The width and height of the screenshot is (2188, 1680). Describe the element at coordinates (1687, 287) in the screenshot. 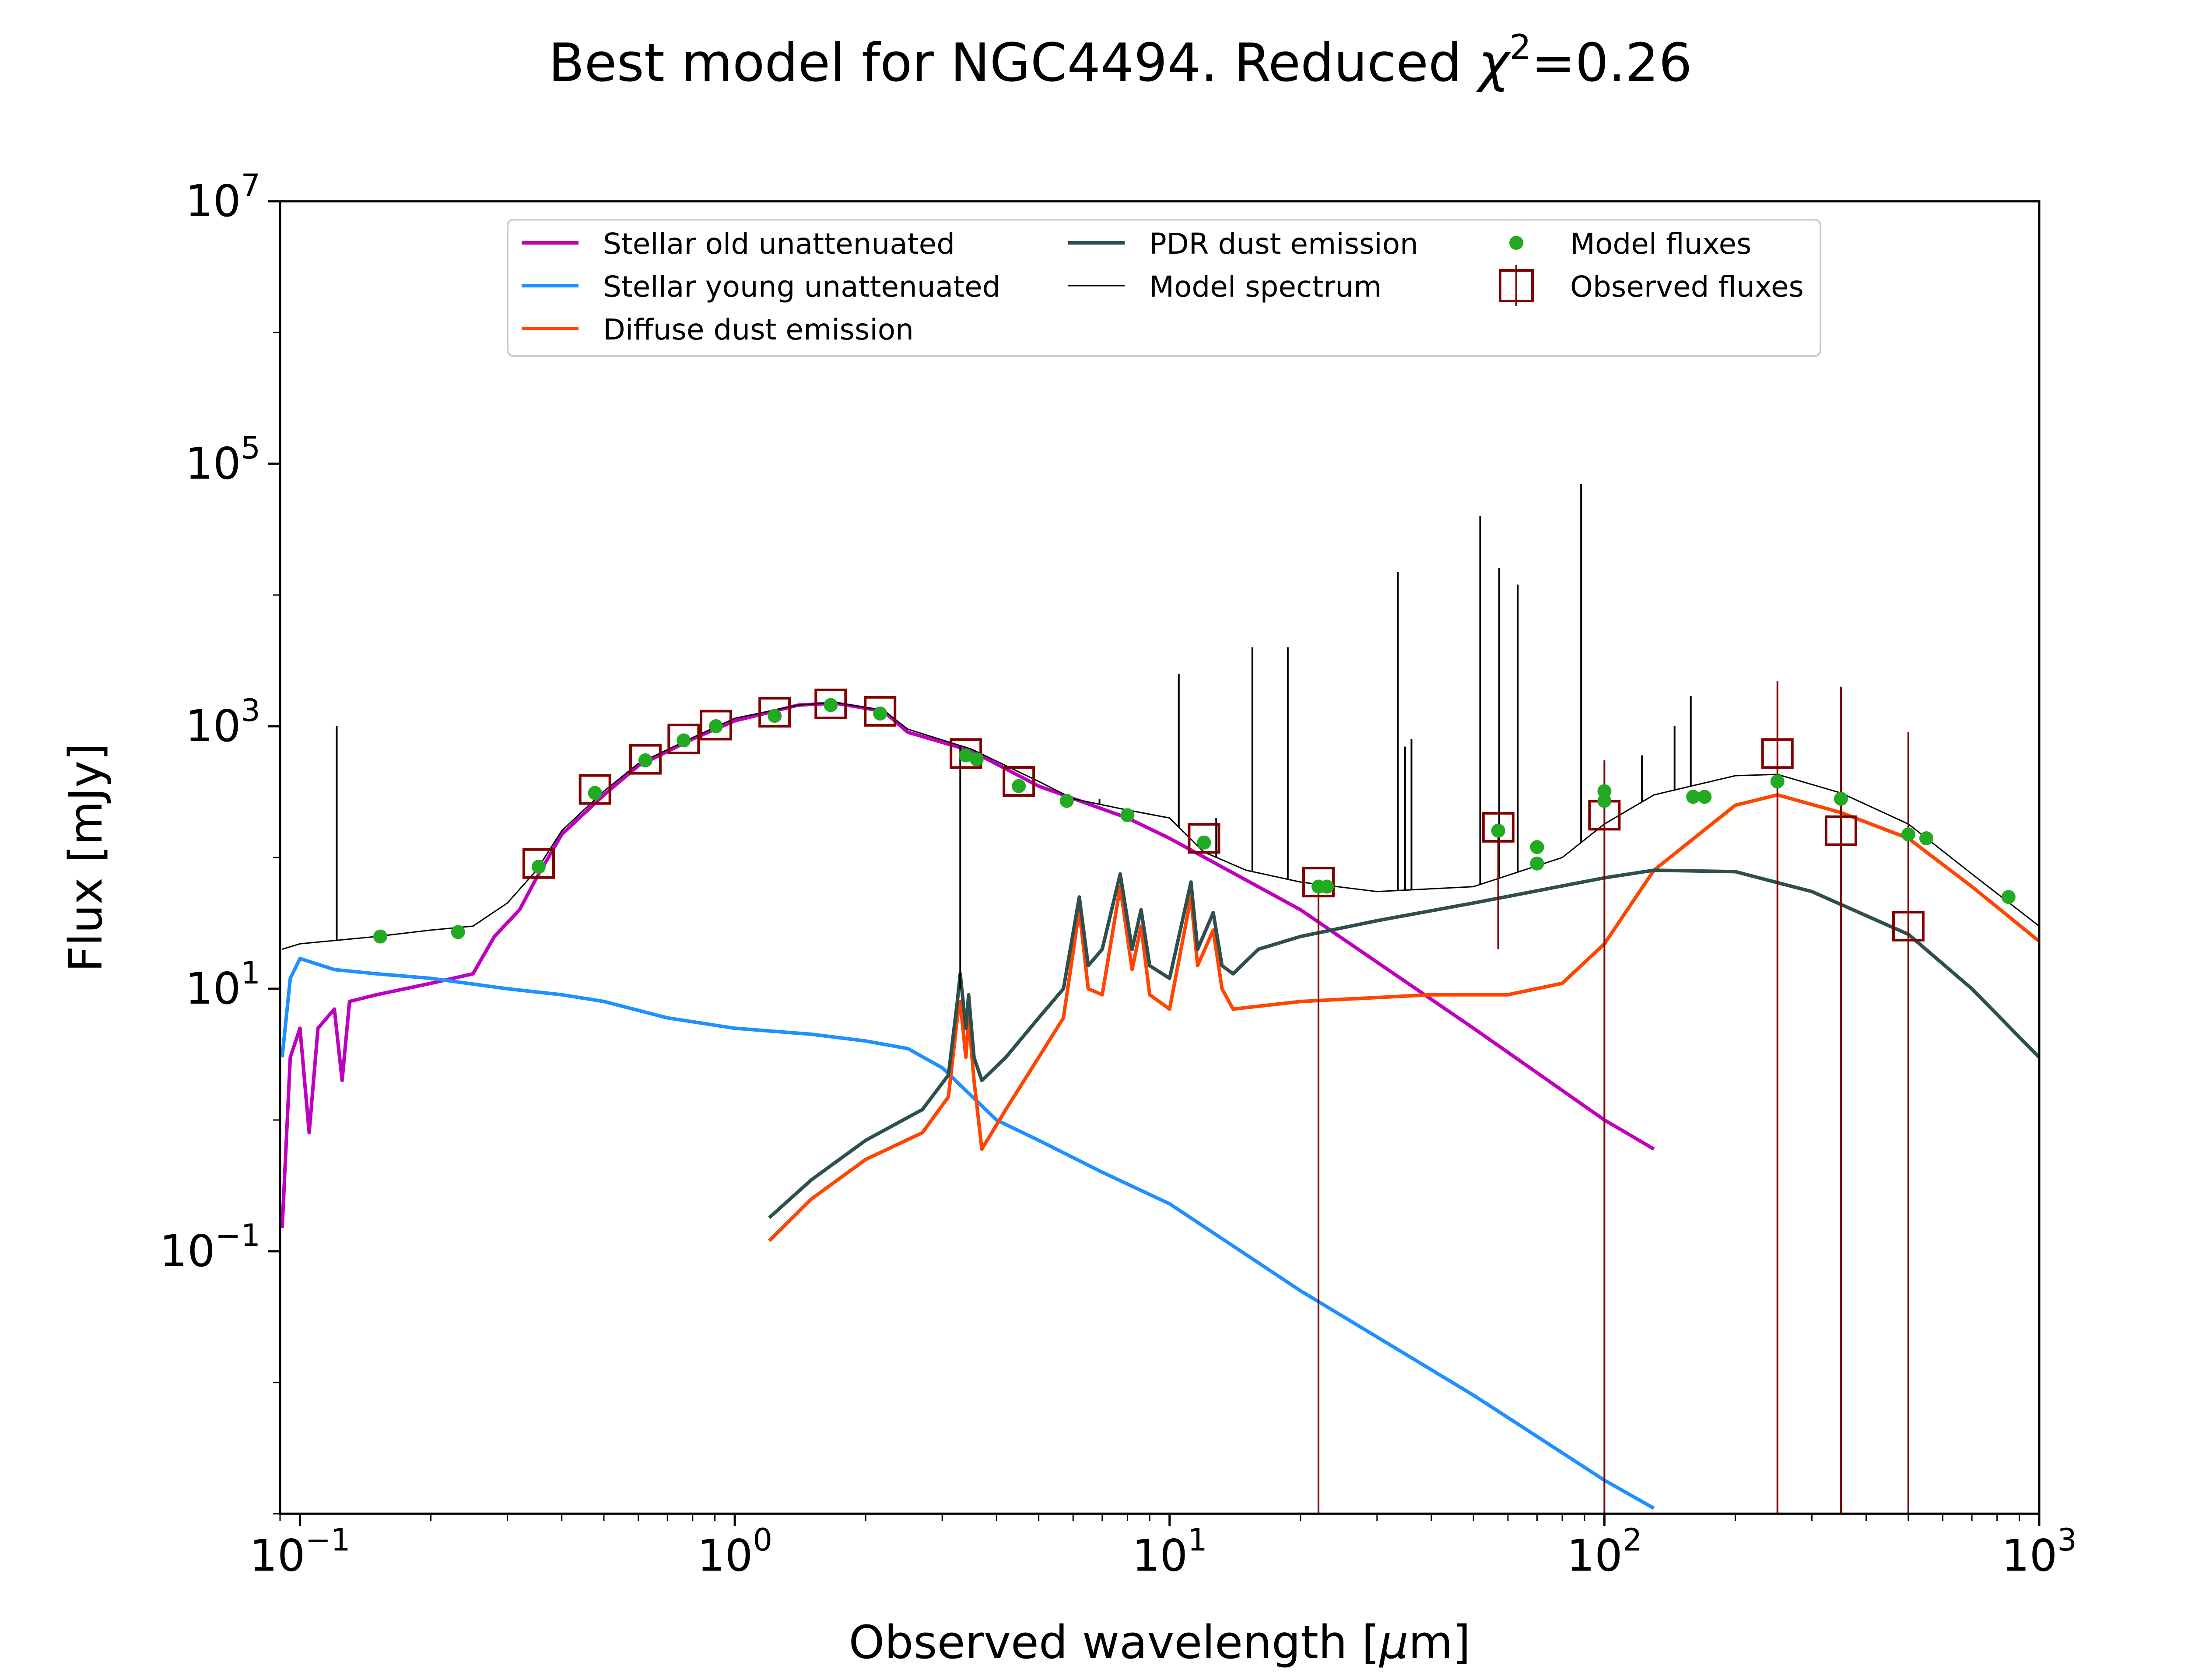

I see `legend-label-observed-fluxes: Observed fluxes` at that location.